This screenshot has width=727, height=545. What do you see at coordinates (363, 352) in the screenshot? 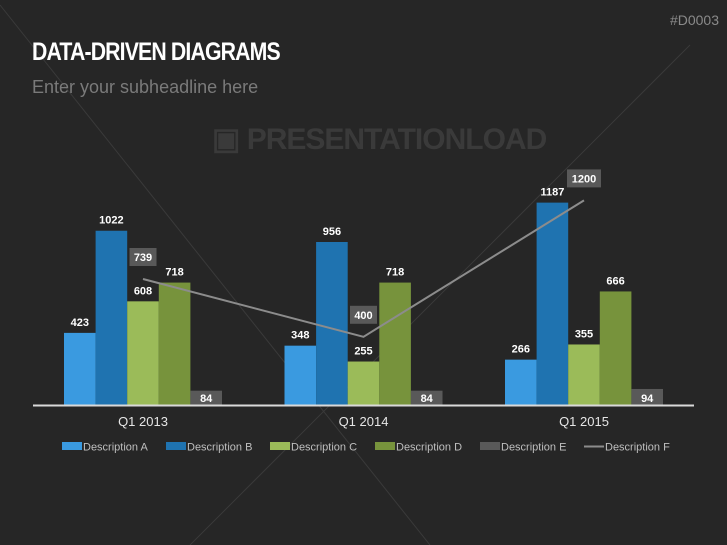
I see `data-label: 255` at bounding box center [363, 352].